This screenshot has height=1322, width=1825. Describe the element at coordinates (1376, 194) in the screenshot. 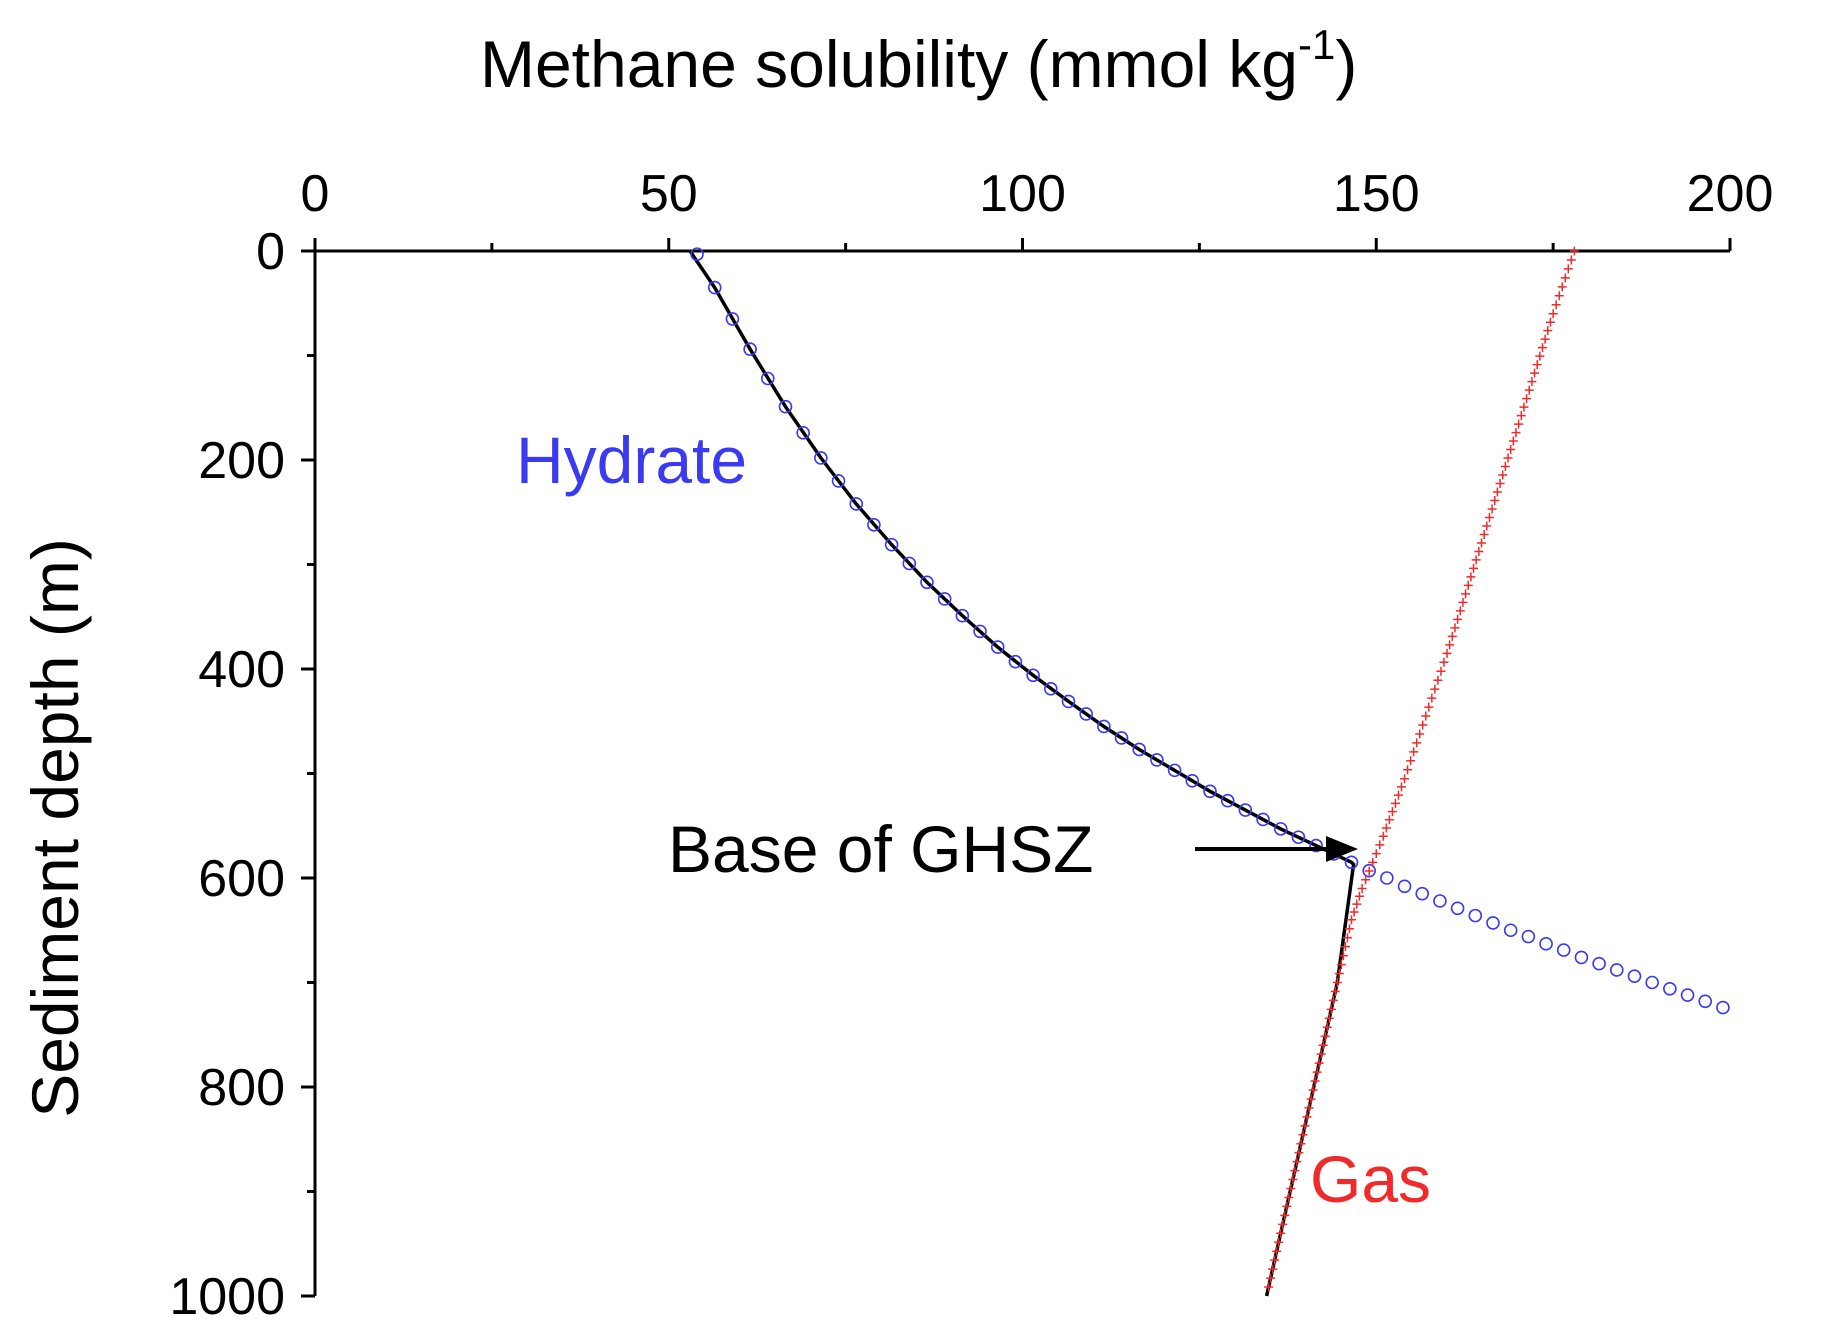

I see `x-tick-label: 150` at that location.